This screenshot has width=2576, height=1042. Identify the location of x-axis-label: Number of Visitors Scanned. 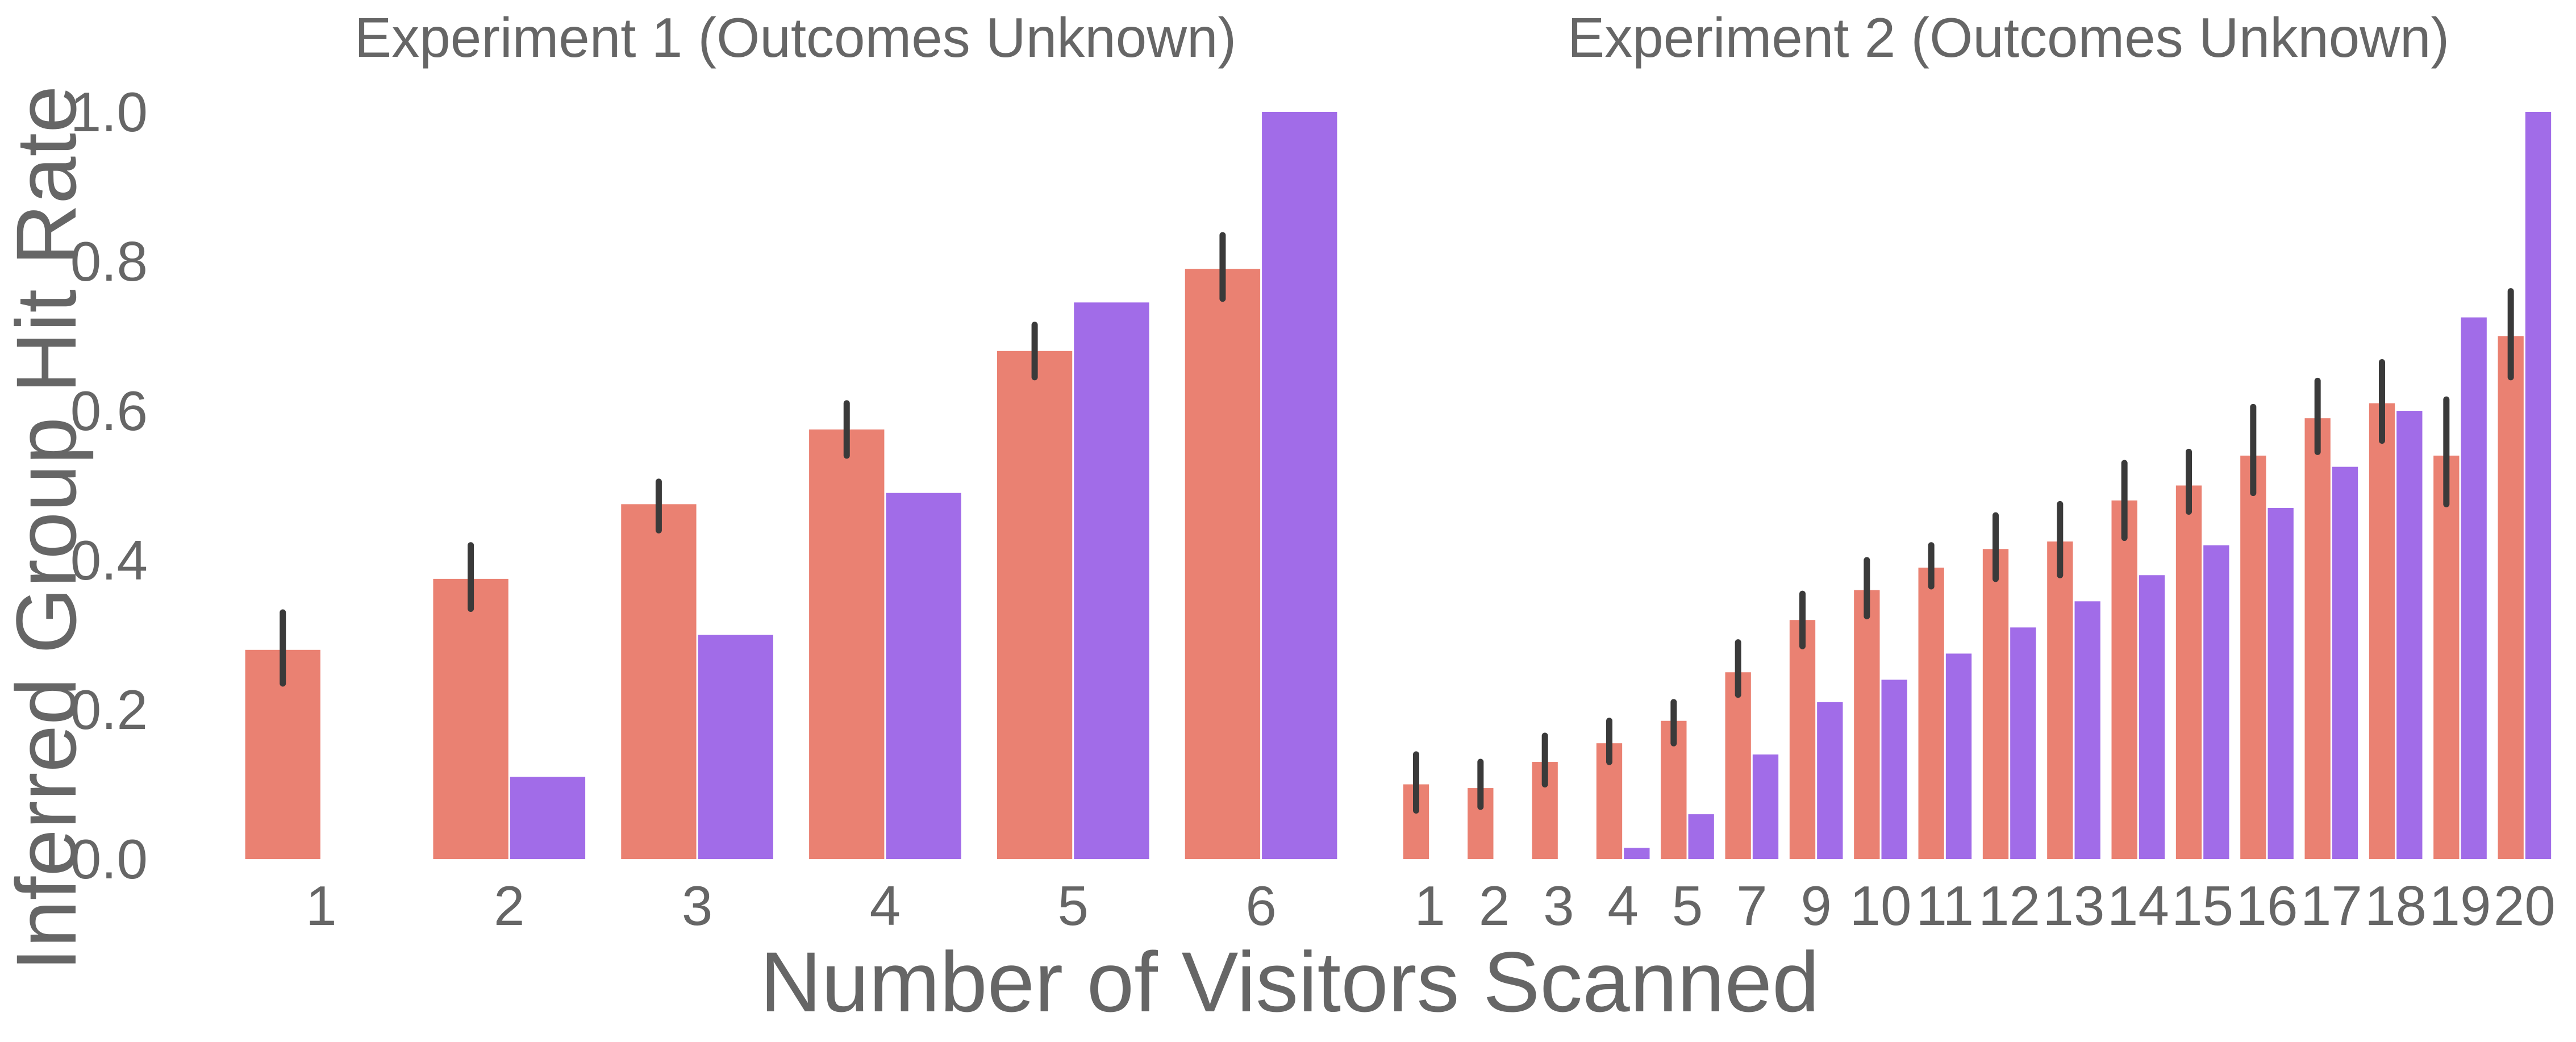
(1290, 982).